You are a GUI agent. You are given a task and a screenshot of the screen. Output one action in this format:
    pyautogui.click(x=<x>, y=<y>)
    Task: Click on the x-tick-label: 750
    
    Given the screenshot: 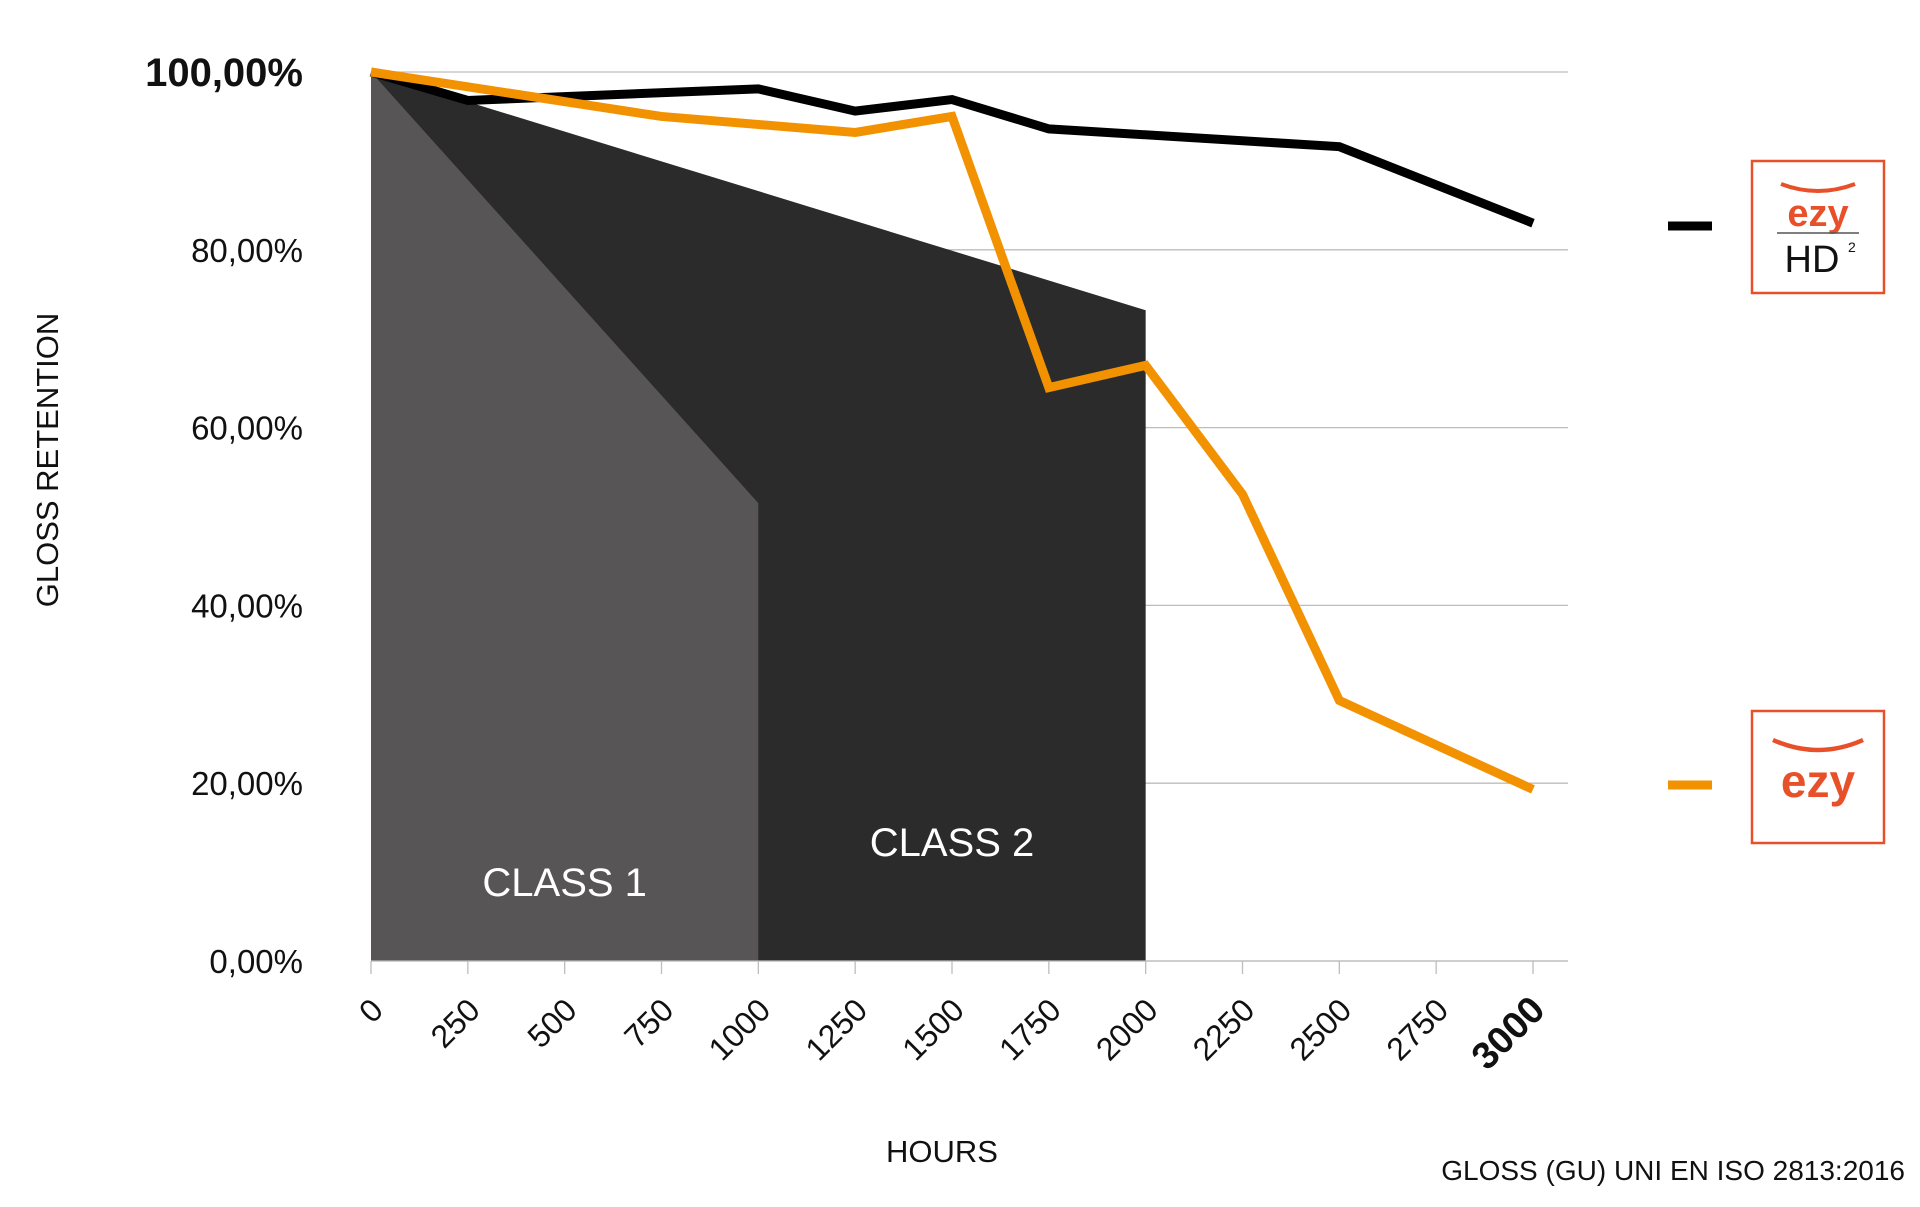 What is the action you would take?
    pyautogui.click(x=648, y=1022)
    